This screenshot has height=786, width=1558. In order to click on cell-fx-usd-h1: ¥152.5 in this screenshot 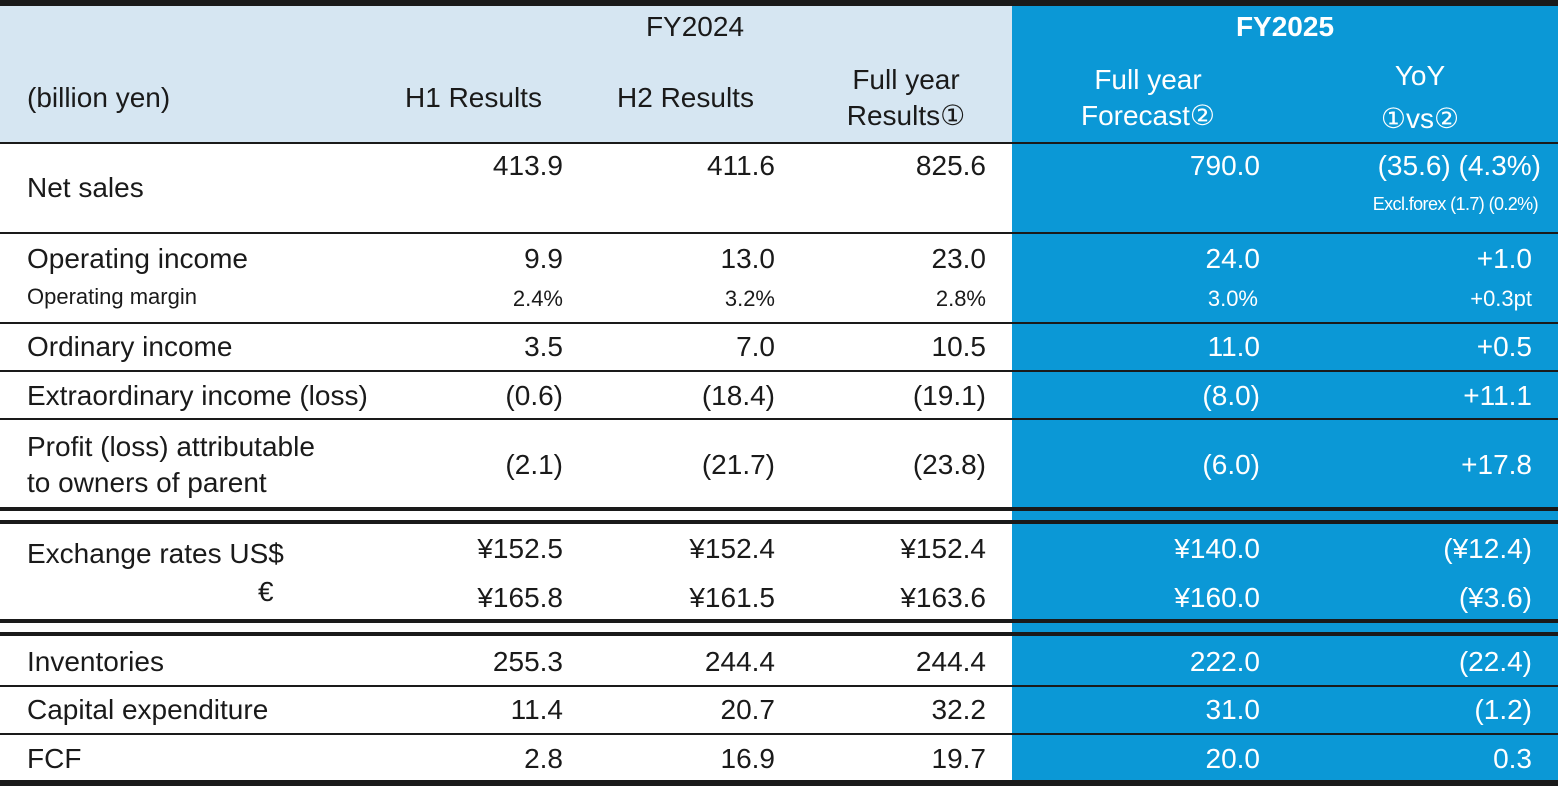, I will do `click(520, 548)`.